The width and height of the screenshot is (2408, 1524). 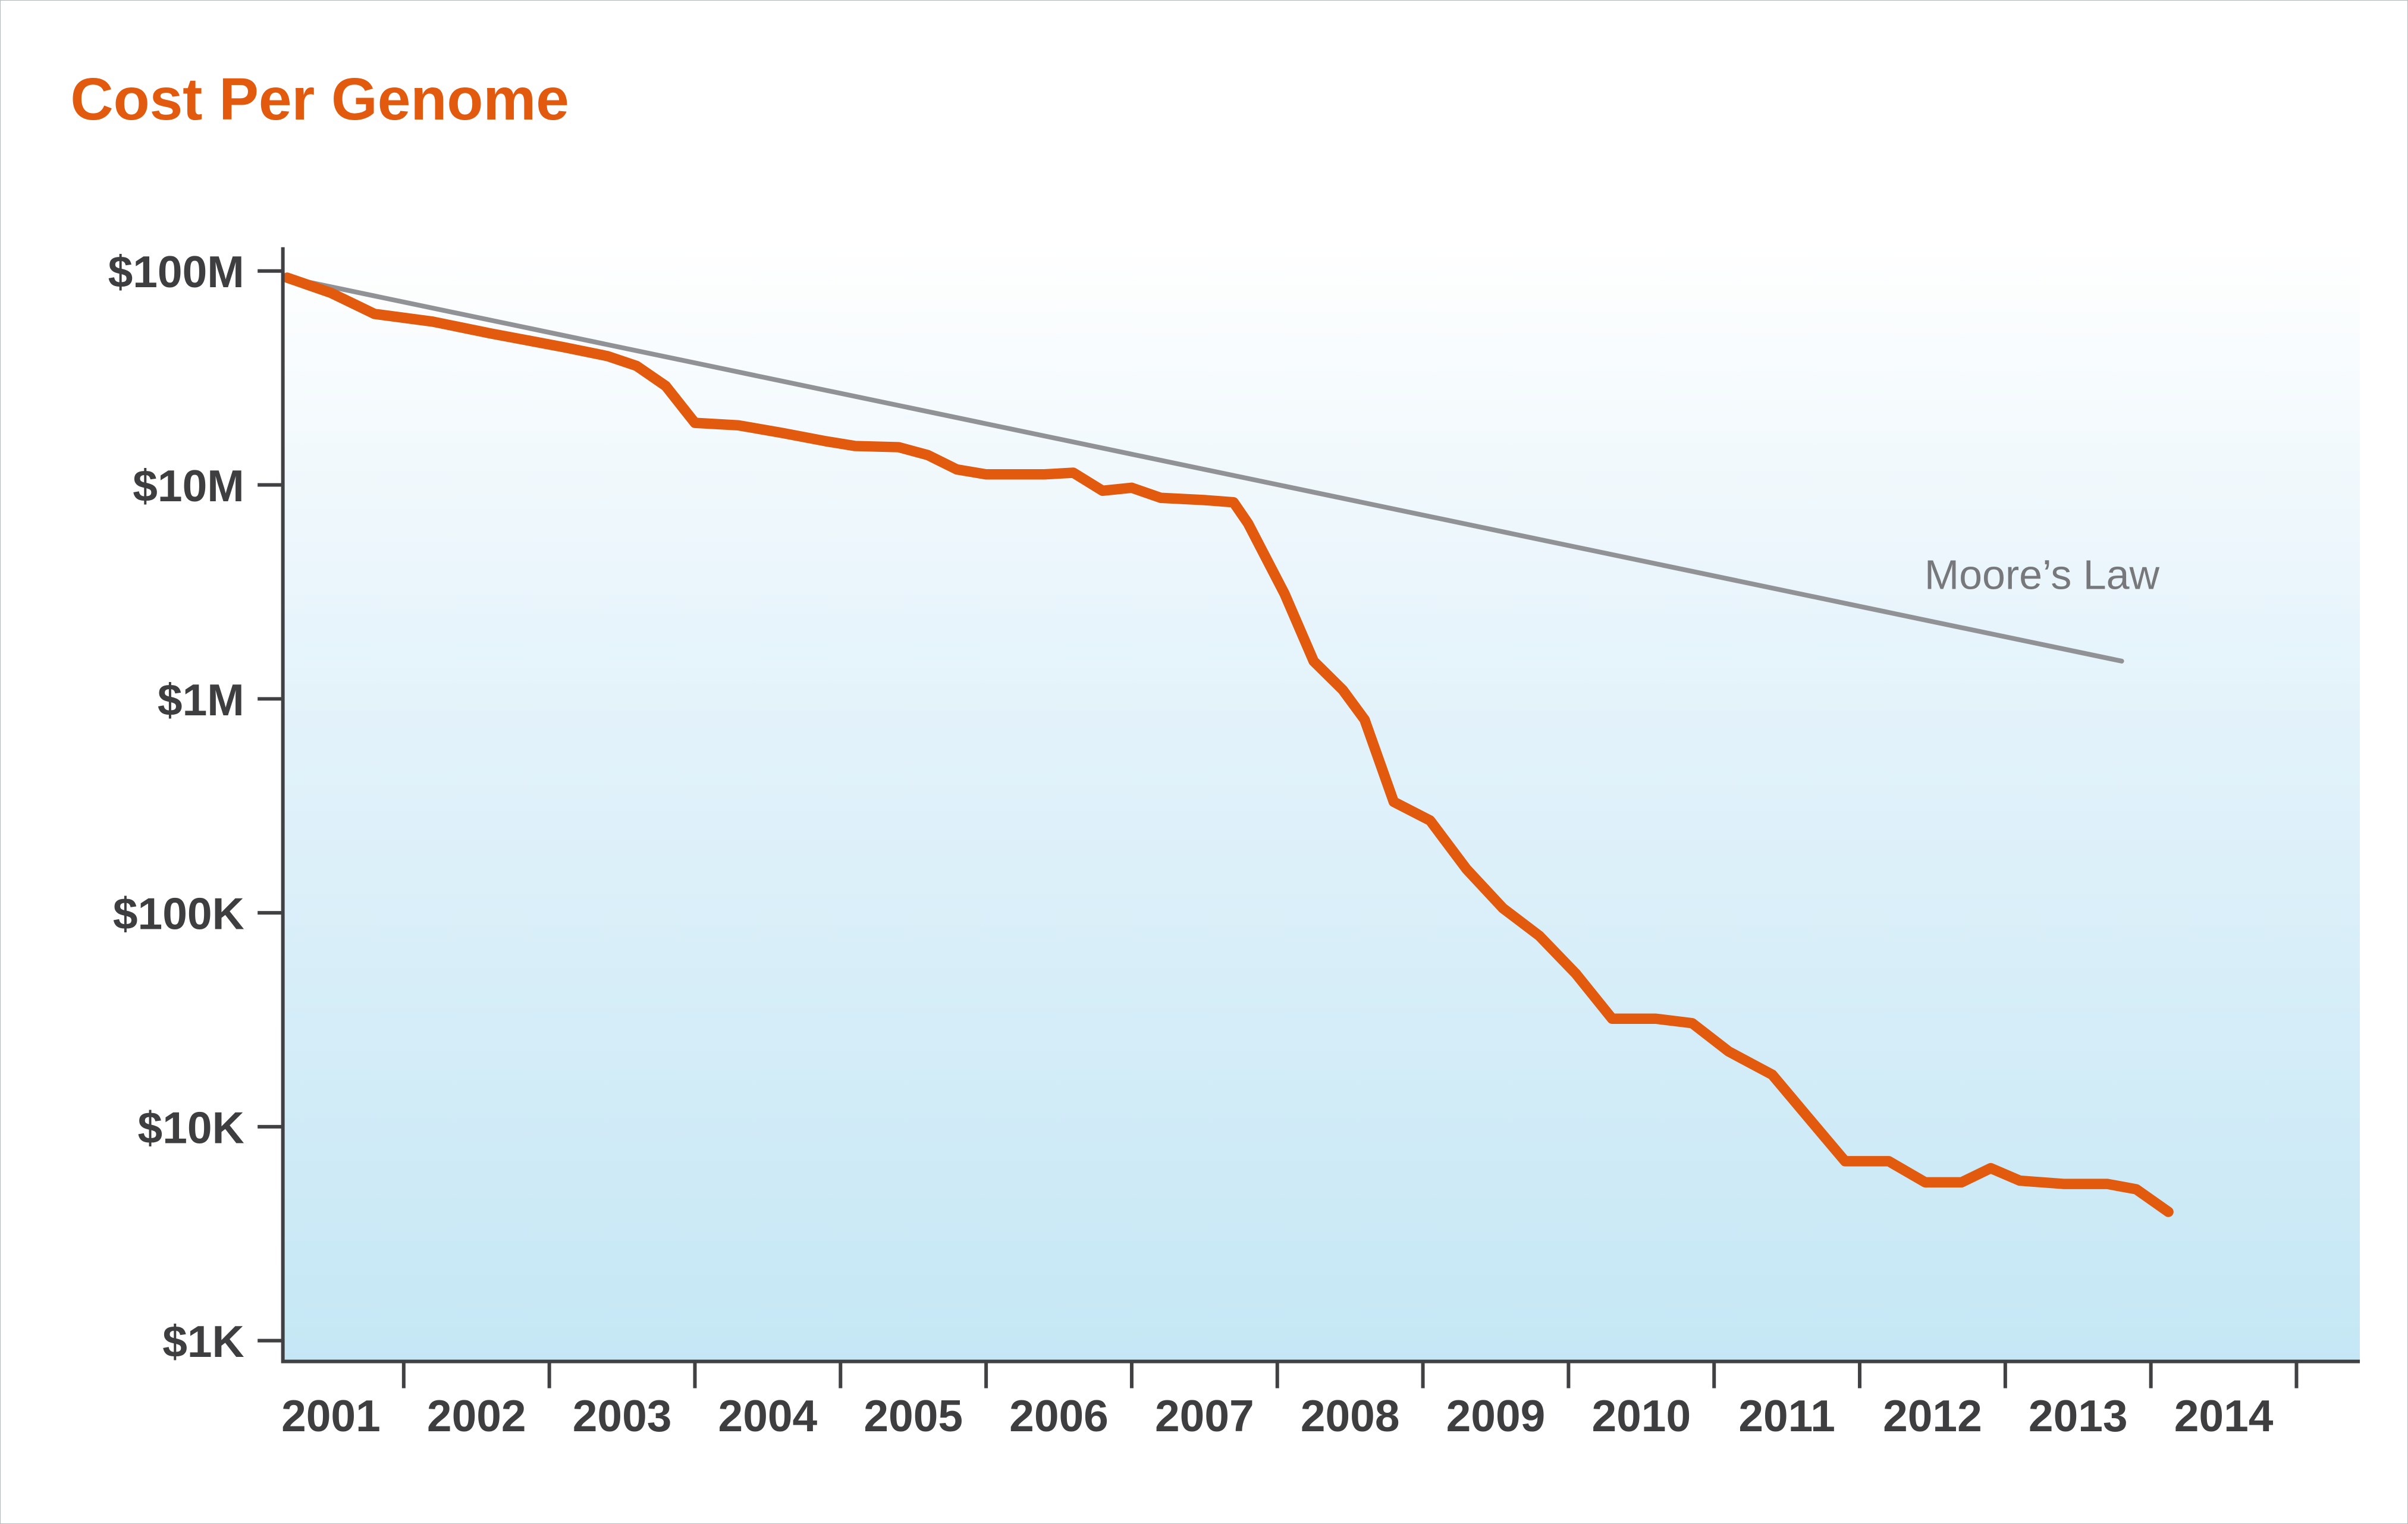 I want to click on x-axis-label: 2010, so click(x=1641, y=1416).